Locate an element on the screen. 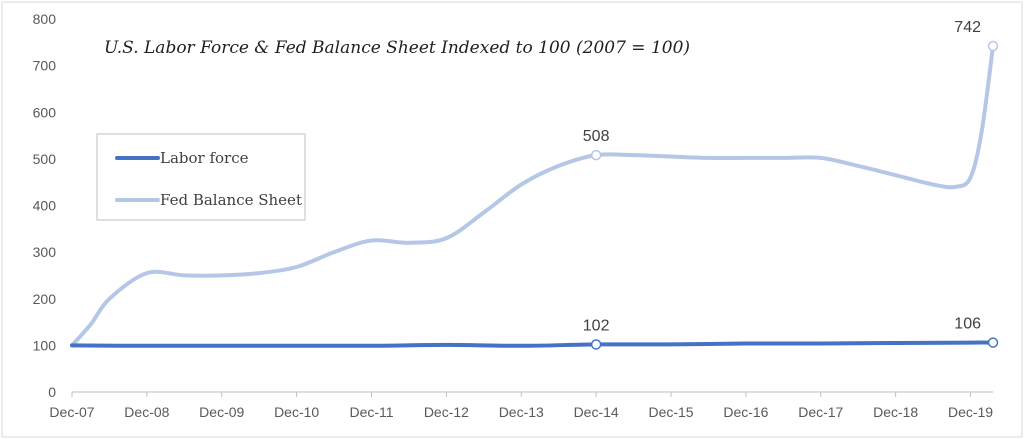 Image resolution: width=1024 pixels, height=439 pixels. data-label: 742 is located at coordinates (967, 27).